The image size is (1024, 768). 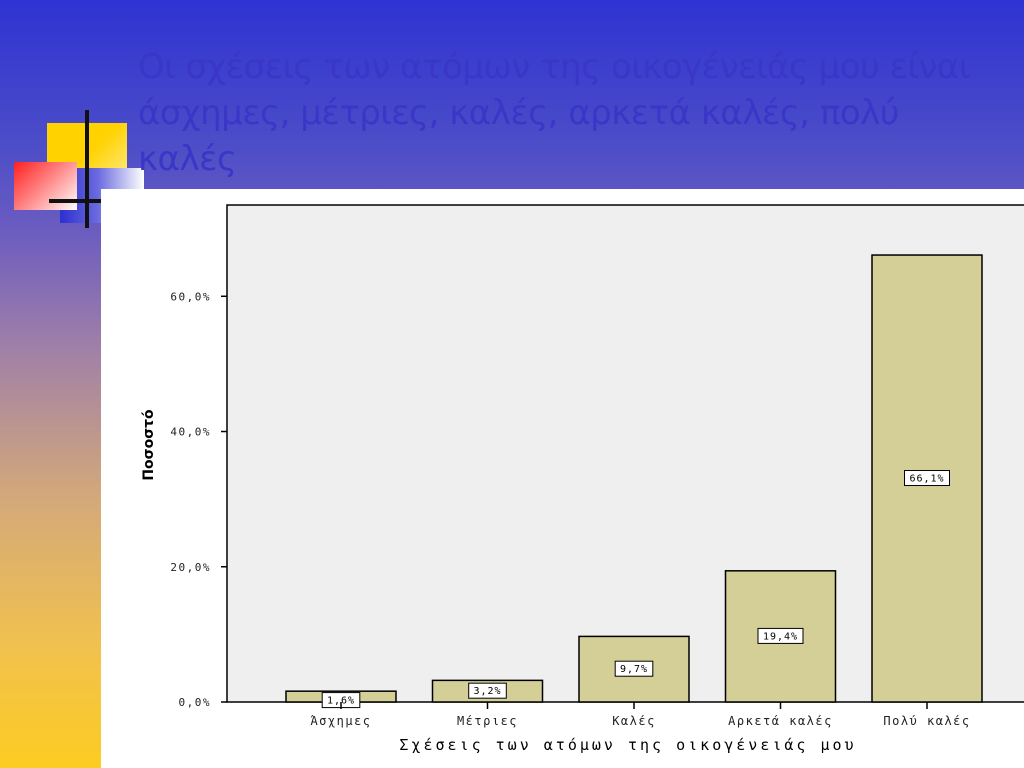 What do you see at coordinates (190, 432) in the screenshot?
I see `y-tick-label: 40,0%` at bounding box center [190, 432].